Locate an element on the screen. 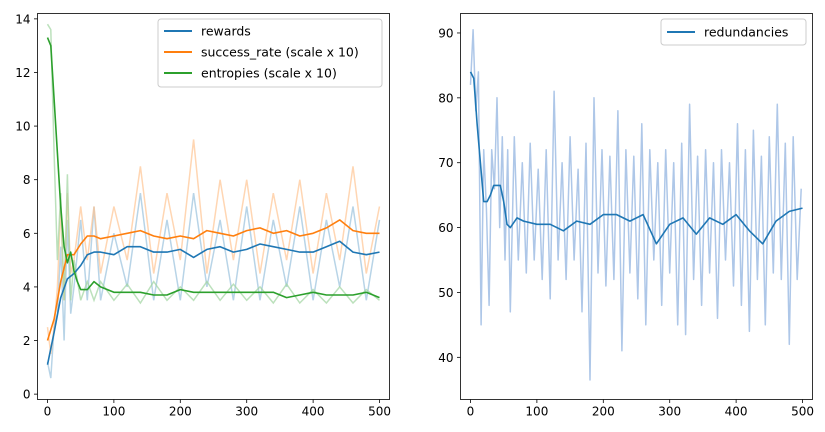 The image size is (825, 432). y-tick-4: 4 is located at coordinates (30, 287).